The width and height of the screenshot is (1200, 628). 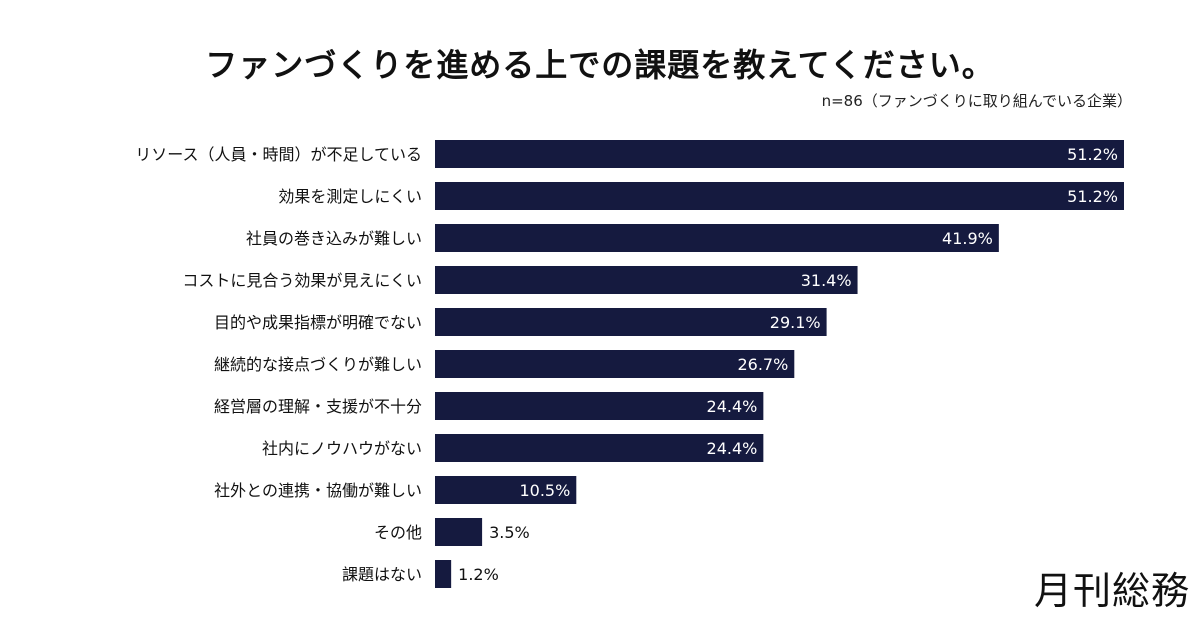 What do you see at coordinates (826, 280) in the screenshot?
I see `value-label: 31.4%` at bounding box center [826, 280].